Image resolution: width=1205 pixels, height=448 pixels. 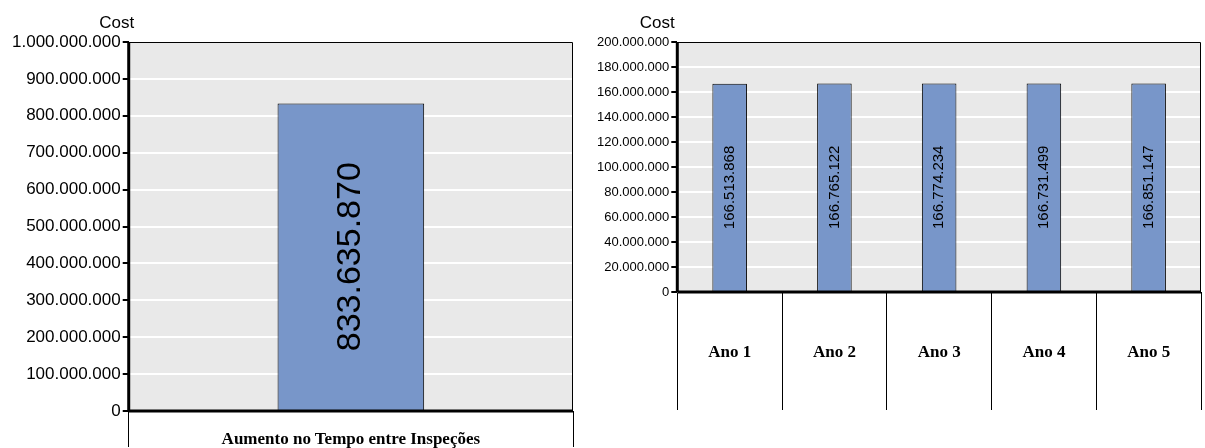 What do you see at coordinates (730, 351) in the screenshot?
I see `x-tick-label: Ano 1` at bounding box center [730, 351].